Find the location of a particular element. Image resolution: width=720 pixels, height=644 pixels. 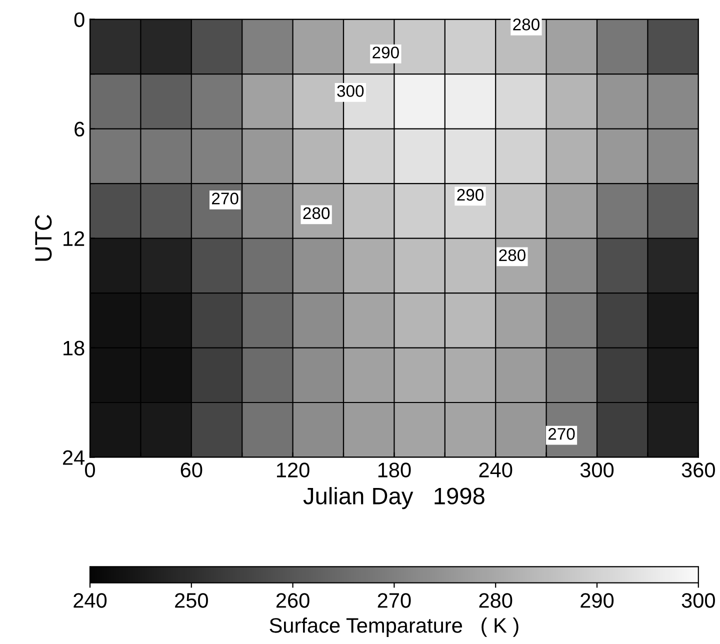

x-tick-label: 0 is located at coordinates (90, 470).